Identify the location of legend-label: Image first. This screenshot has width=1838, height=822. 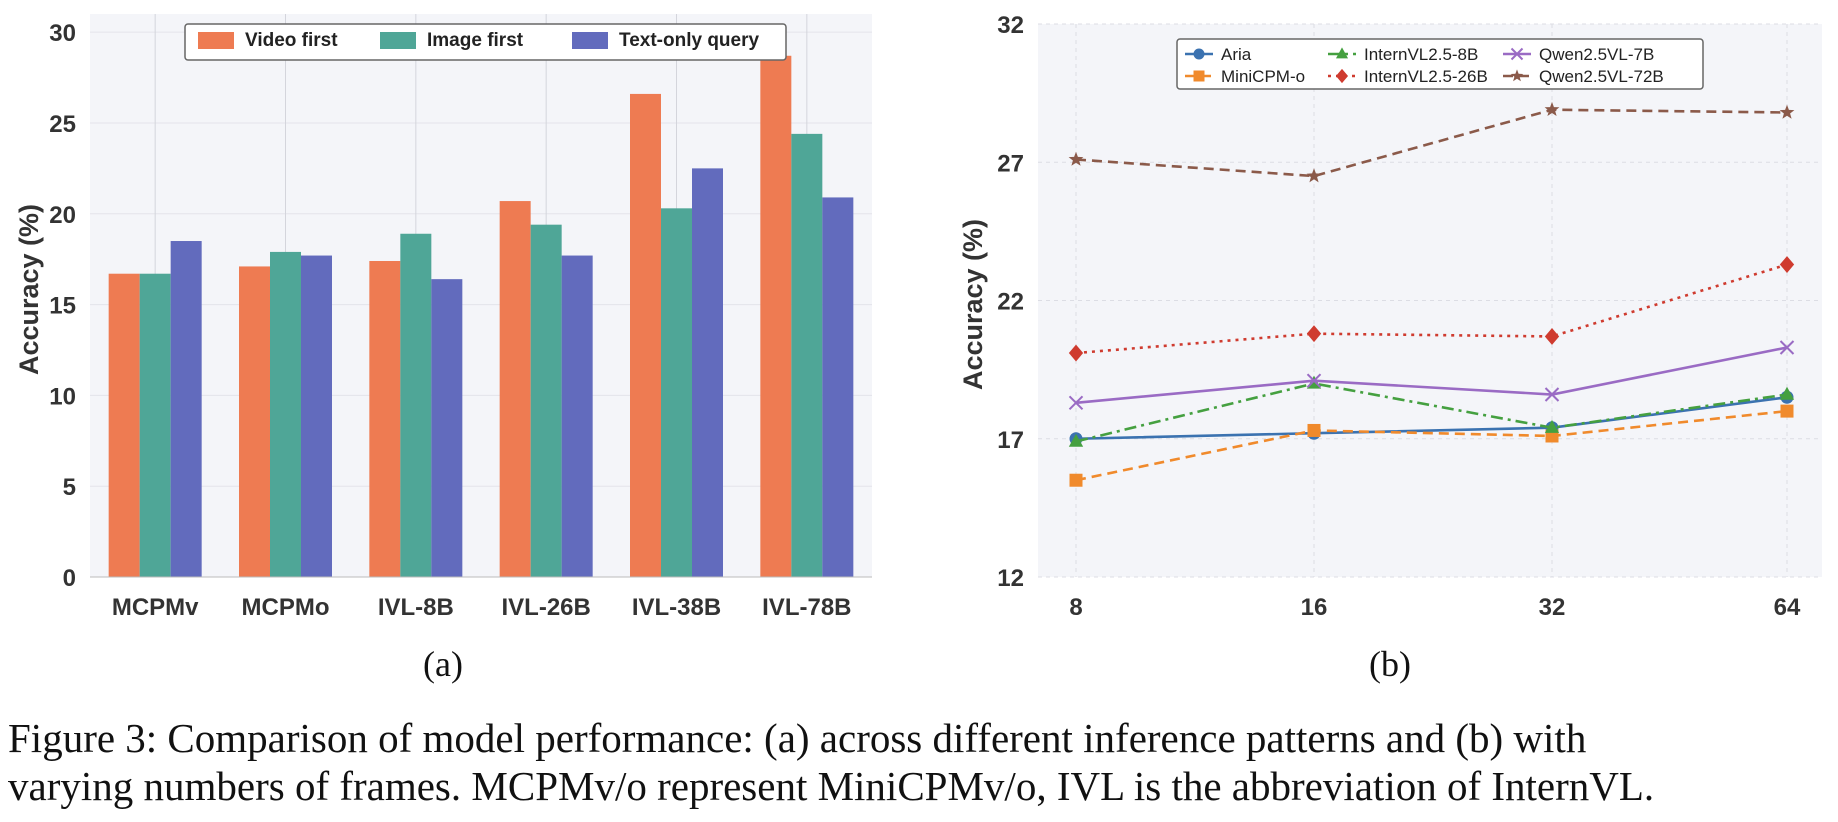
(475, 40).